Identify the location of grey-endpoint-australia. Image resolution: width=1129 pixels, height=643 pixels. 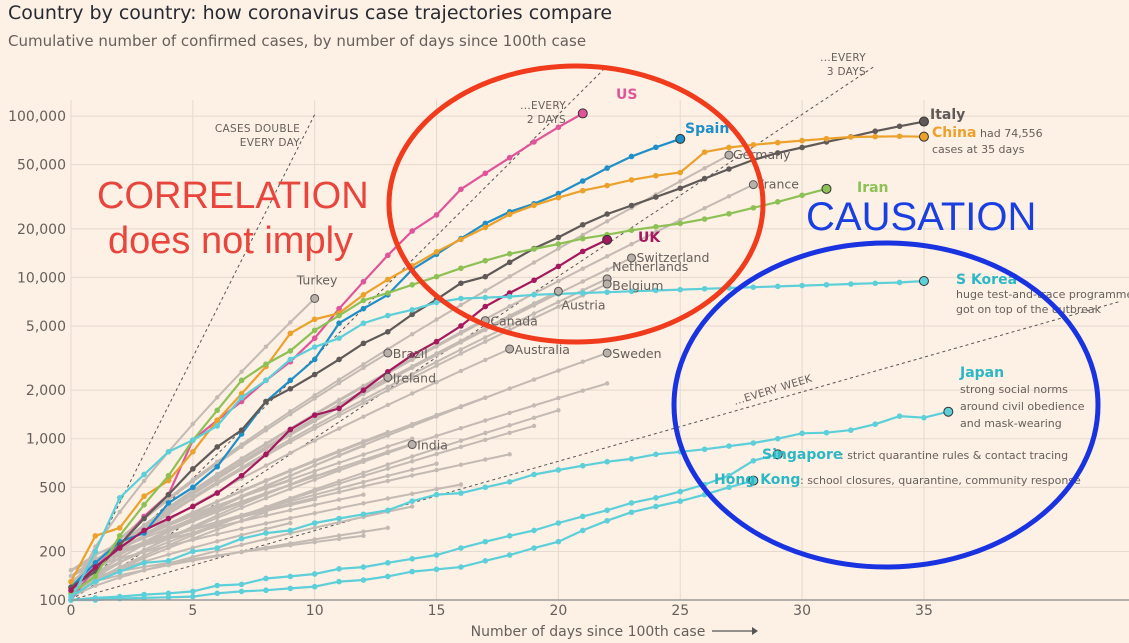
(510, 349).